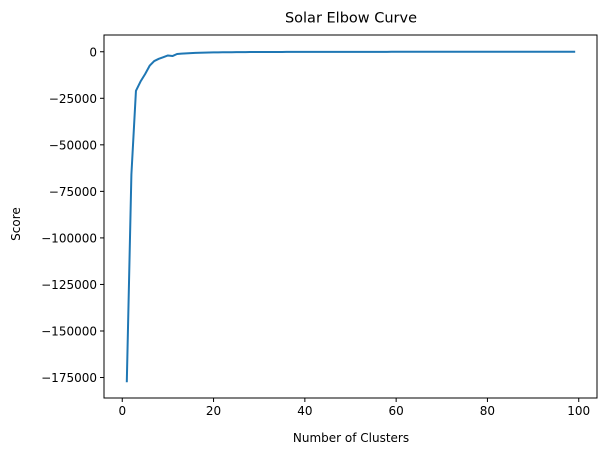 The image size is (609, 460). Describe the element at coordinates (69, 331) in the screenshot. I see `y-tick-label: −150000` at that location.